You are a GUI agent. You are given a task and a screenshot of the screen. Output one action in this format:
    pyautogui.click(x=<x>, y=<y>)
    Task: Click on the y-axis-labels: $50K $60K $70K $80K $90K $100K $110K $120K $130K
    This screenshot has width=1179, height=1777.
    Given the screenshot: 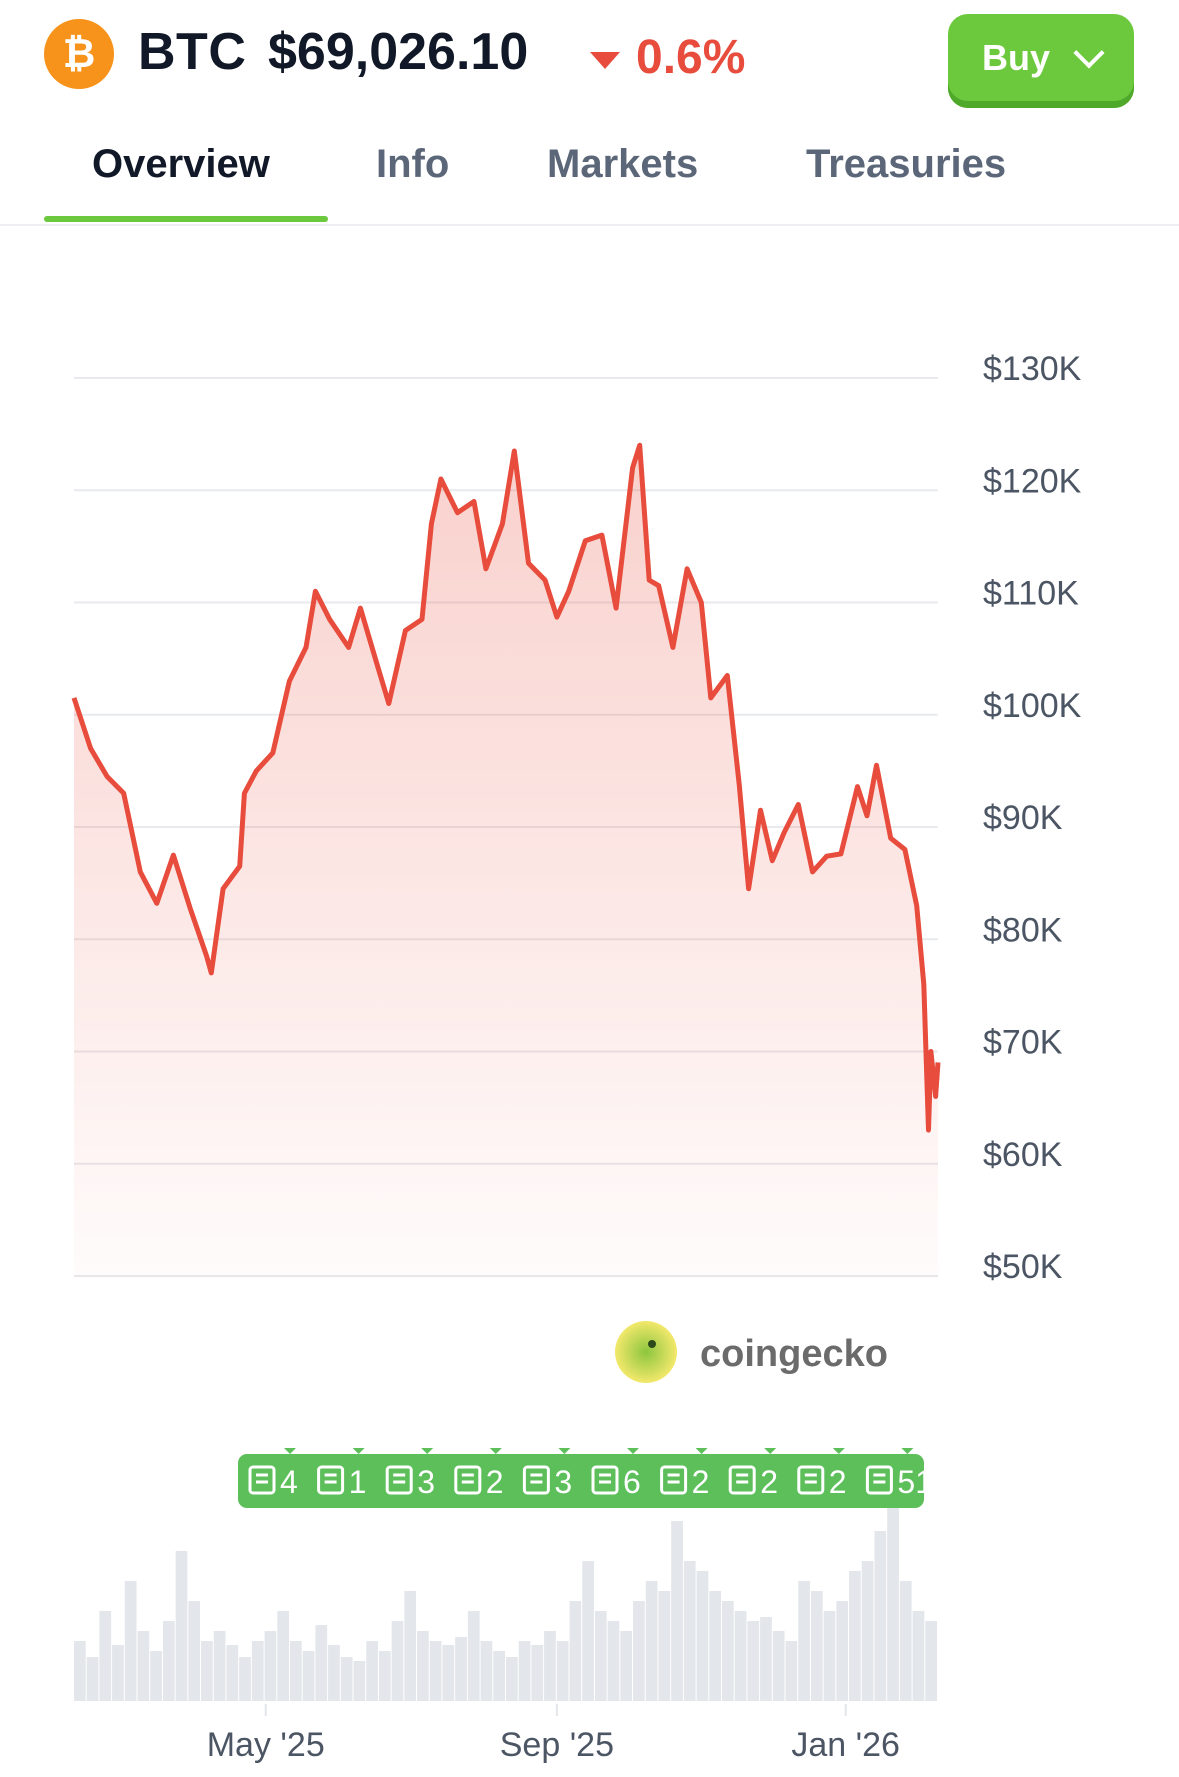 What is the action you would take?
    pyautogui.click(x=1032, y=818)
    